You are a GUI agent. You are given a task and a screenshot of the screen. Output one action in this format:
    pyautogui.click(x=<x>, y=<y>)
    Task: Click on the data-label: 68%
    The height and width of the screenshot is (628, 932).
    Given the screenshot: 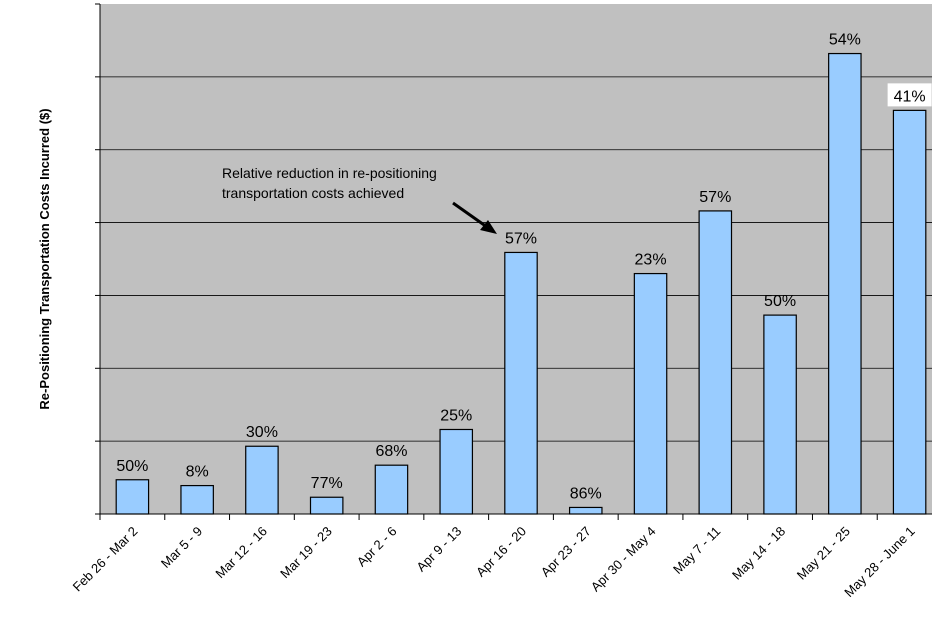 What is the action you would take?
    pyautogui.click(x=391, y=451)
    